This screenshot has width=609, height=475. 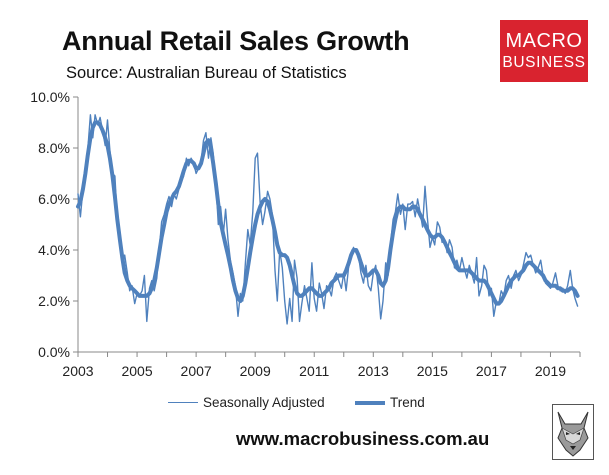 I want to click on x-tick-labels: 2003 2005 2007 2009 2011 2013 2015 2017 2019, so click(x=314, y=371).